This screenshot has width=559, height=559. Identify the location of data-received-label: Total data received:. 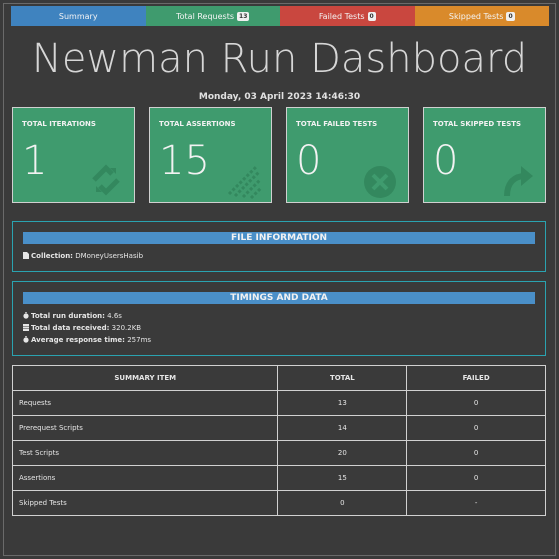
(70, 328).